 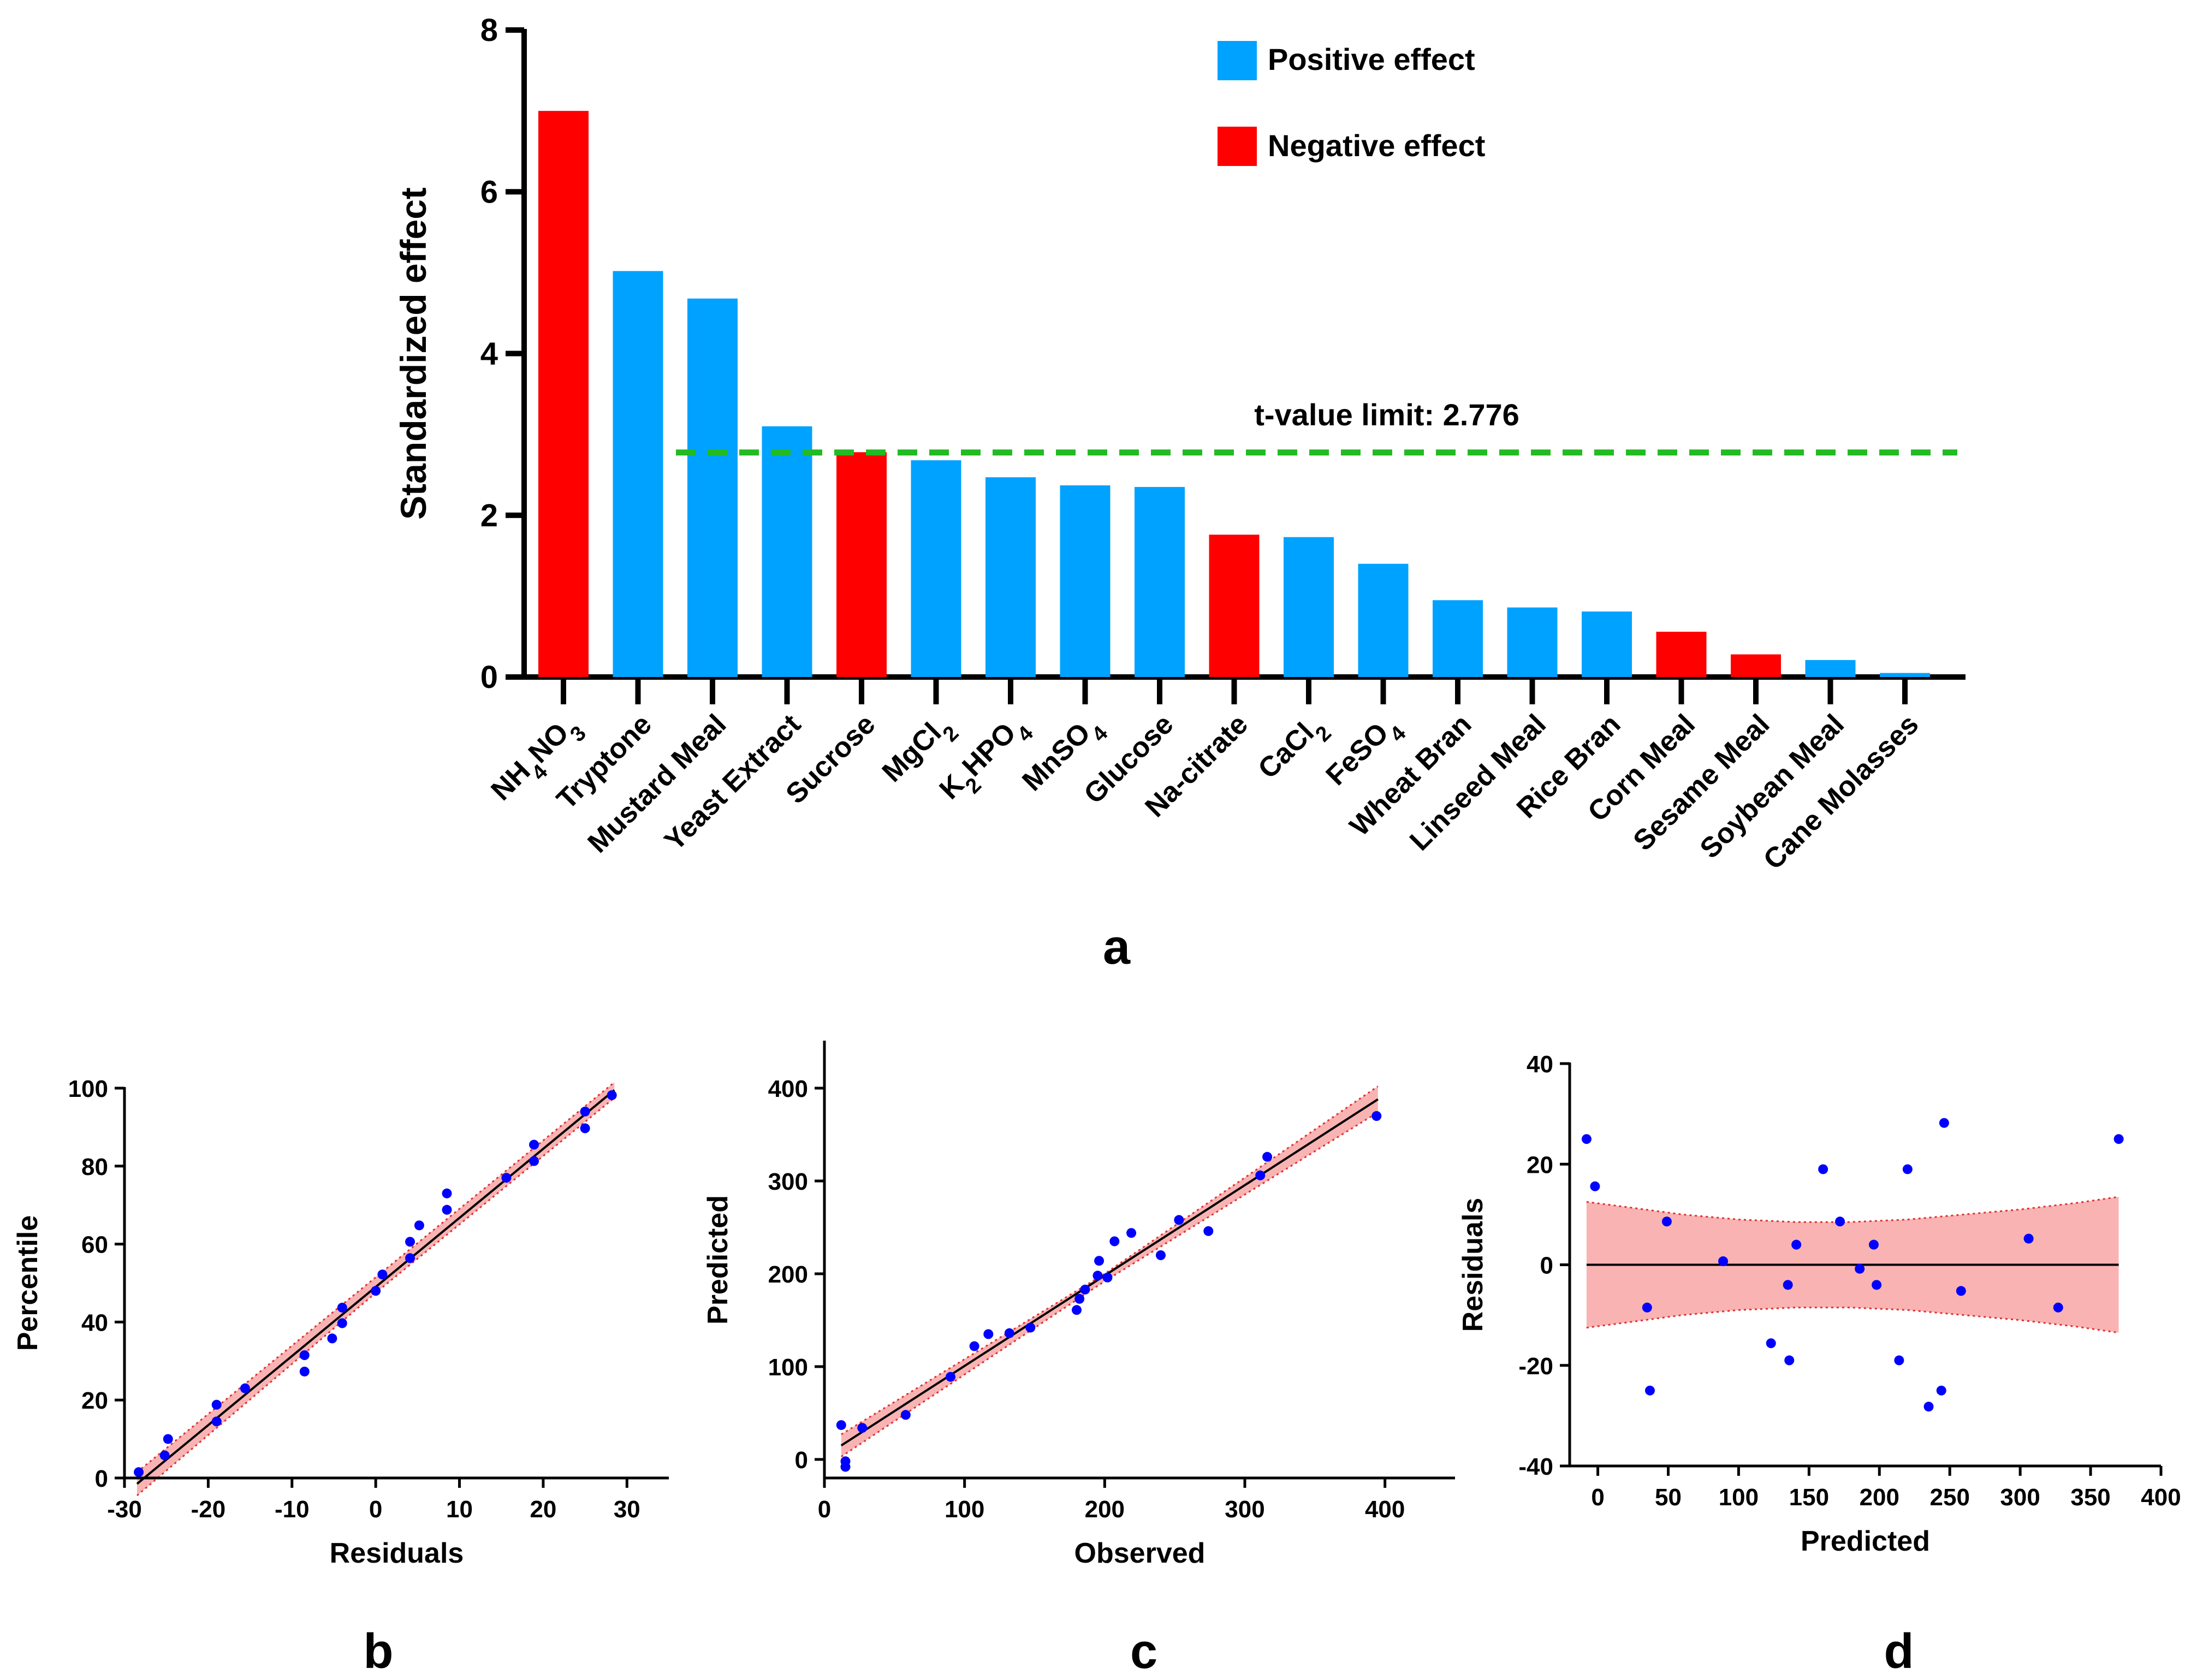 What do you see at coordinates (1376, 145) in the screenshot?
I see `legend-label-negative: Negative effect` at bounding box center [1376, 145].